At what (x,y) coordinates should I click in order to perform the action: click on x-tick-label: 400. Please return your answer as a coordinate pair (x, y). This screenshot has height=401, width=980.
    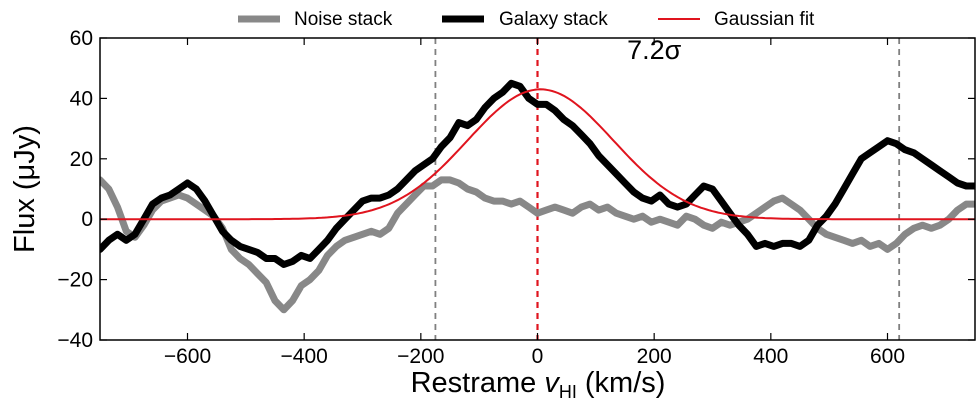
    Looking at the image, I should click on (770, 356).